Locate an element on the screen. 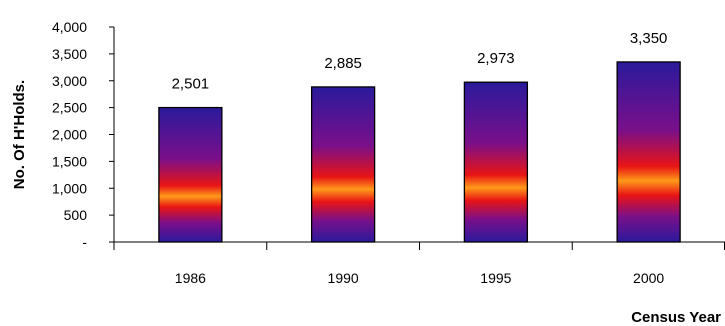 The image size is (725, 326). bar-2000 is located at coordinates (648, 152).